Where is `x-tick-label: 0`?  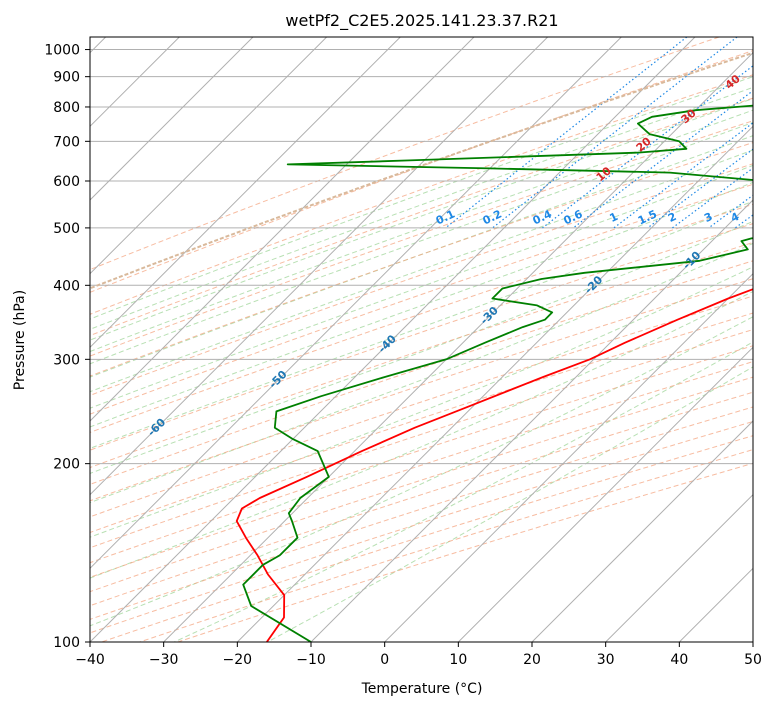 x-tick-label: 0 is located at coordinates (384, 660).